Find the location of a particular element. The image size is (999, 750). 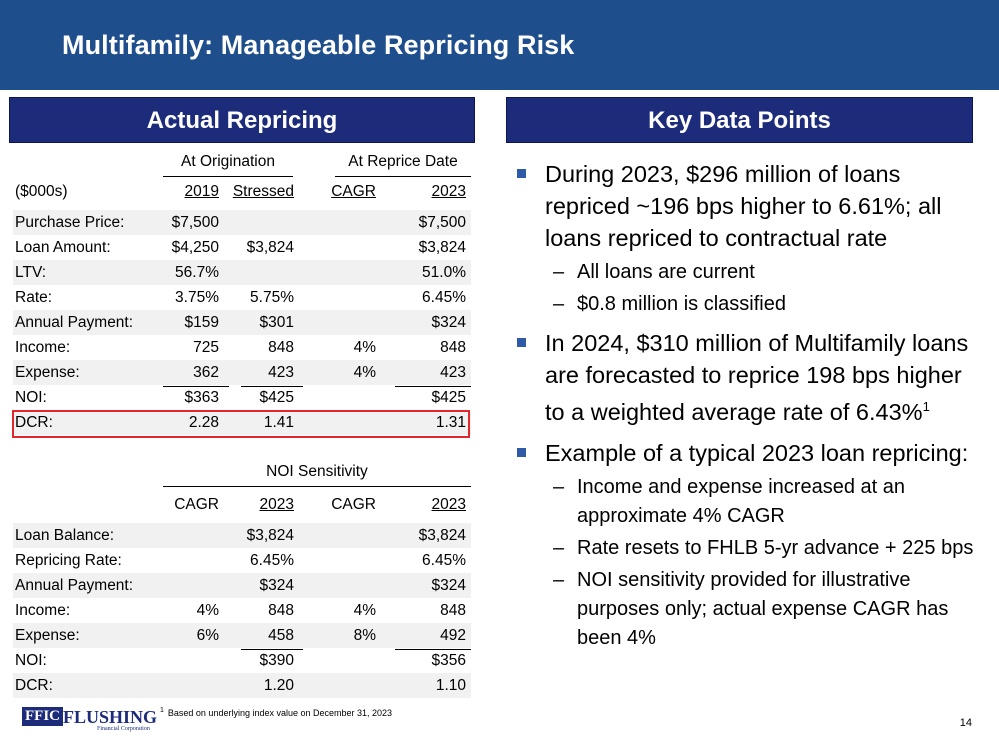

cell-value: 1.31 is located at coordinates (450, 422).